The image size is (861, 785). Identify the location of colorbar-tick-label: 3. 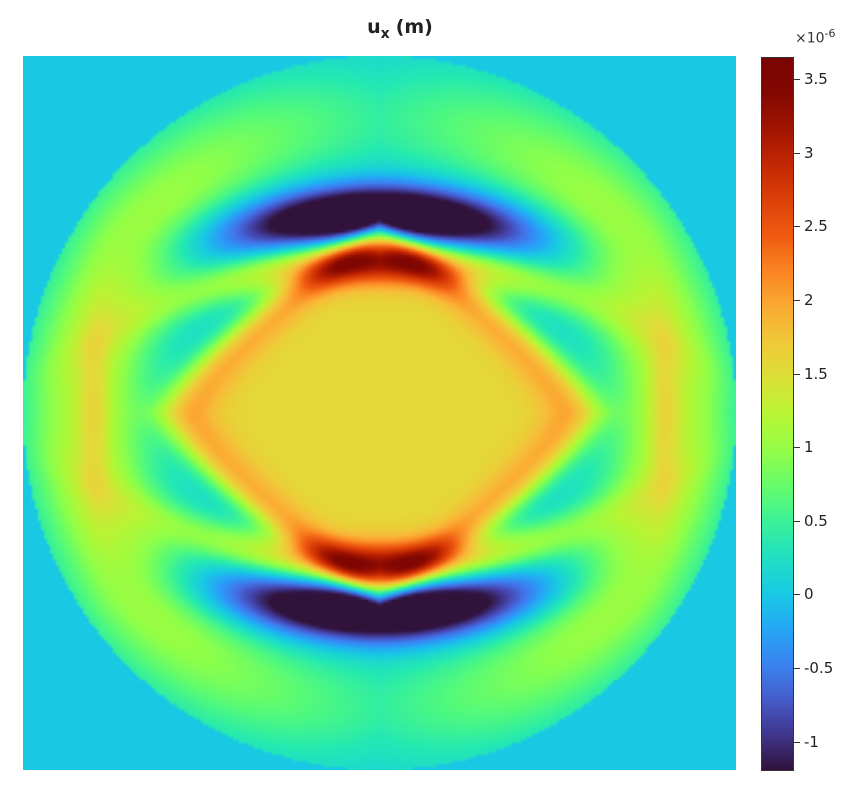
(809, 152).